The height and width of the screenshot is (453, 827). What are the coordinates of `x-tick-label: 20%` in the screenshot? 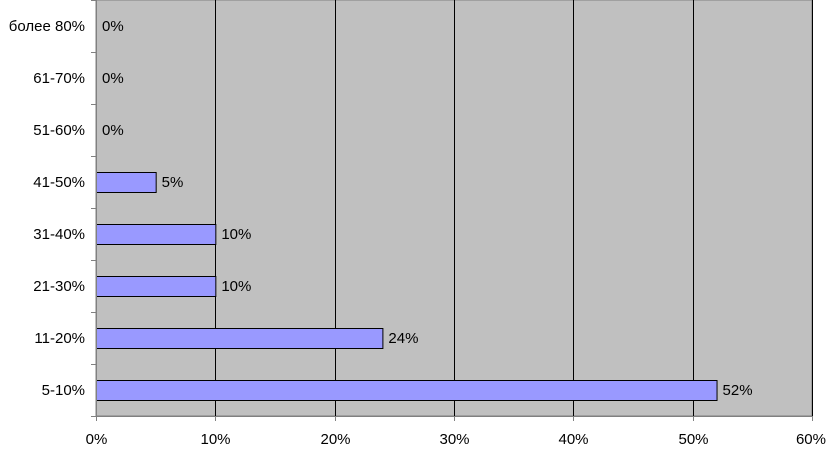 It's located at (335, 439).